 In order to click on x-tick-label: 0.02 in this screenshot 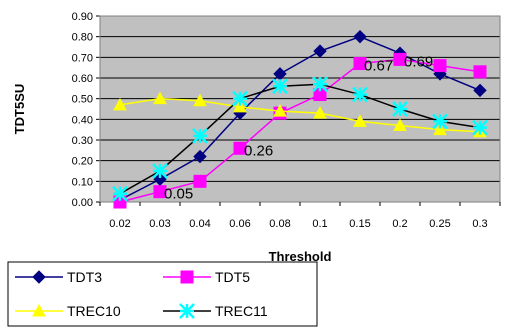, I will do `click(119, 224)`.